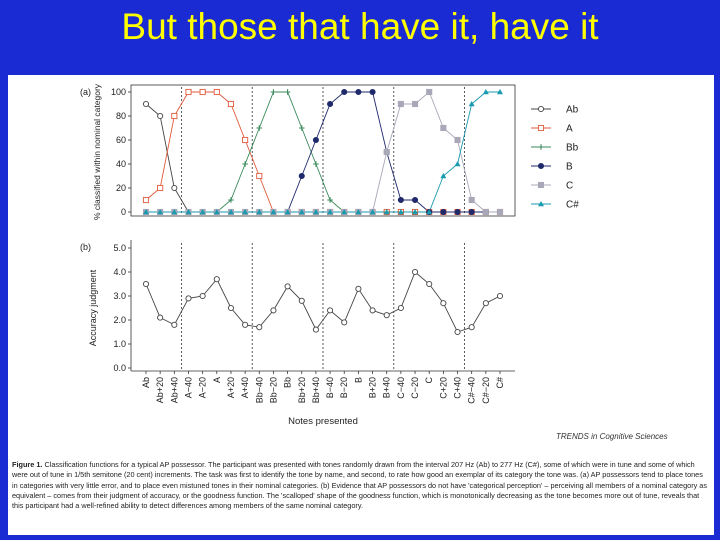 The height and width of the screenshot is (540, 720). Describe the element at coordinates (97, 151) in the screenshot. I see `panel-a-ylabel: % classified within nominal category` at that location.